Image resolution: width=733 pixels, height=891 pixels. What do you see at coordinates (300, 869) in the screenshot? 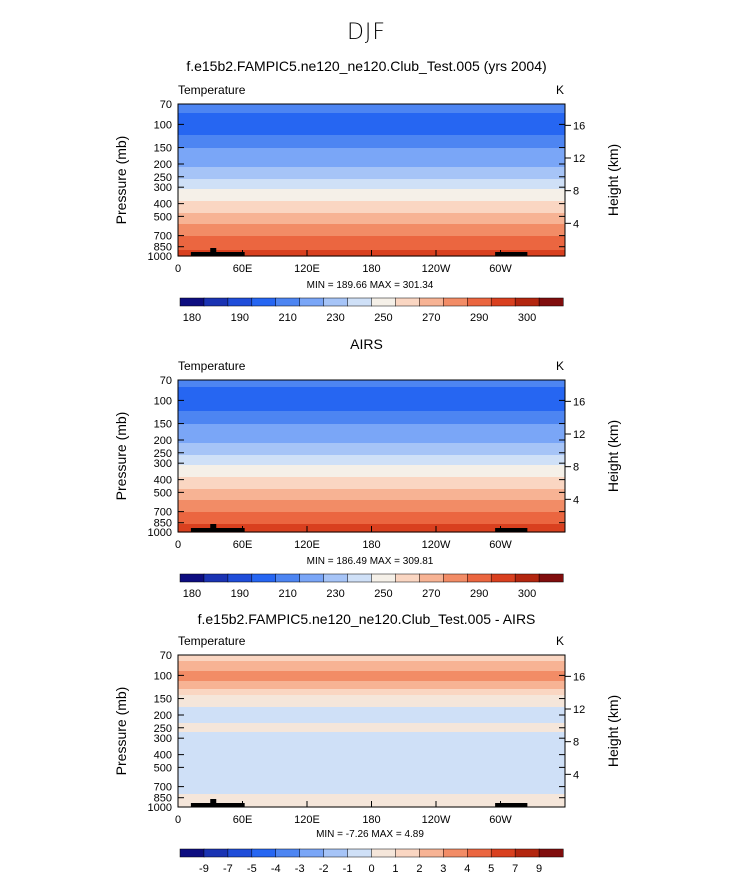
I see `colorbar-label: -3` at bounding box center [300, 869].